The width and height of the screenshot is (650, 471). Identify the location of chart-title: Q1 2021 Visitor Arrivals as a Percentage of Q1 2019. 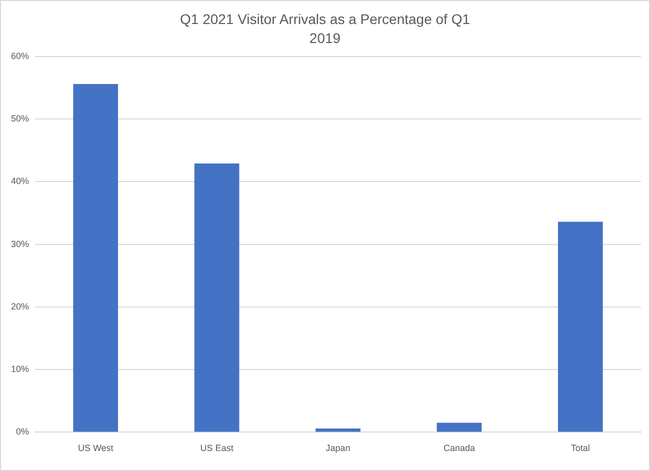
(325, 29).